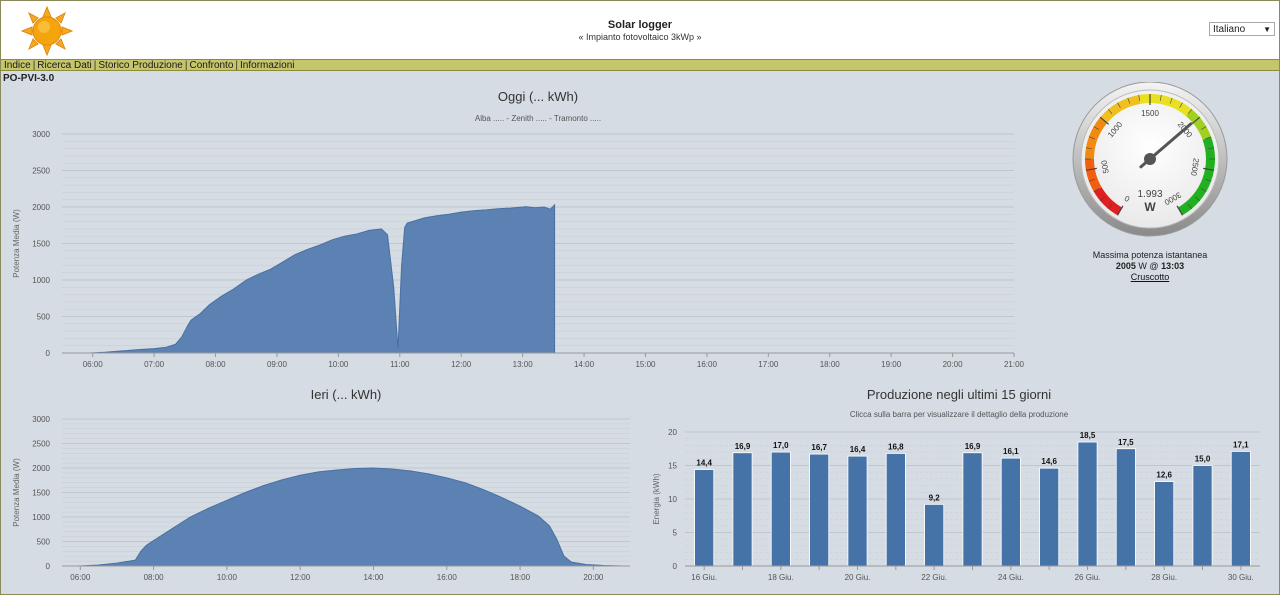 This screenshot has height=595, width=1280. Describe the element at coordinates (704, 513) in the screenshot. I see `bar-group: 14,4` at that location.